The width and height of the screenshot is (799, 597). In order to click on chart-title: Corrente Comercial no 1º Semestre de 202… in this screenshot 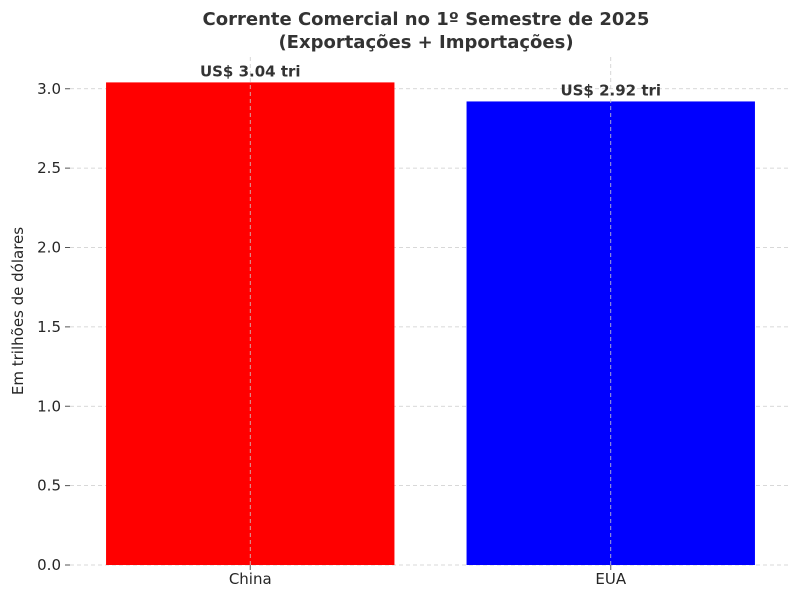, I will do `click(426, 19)`.